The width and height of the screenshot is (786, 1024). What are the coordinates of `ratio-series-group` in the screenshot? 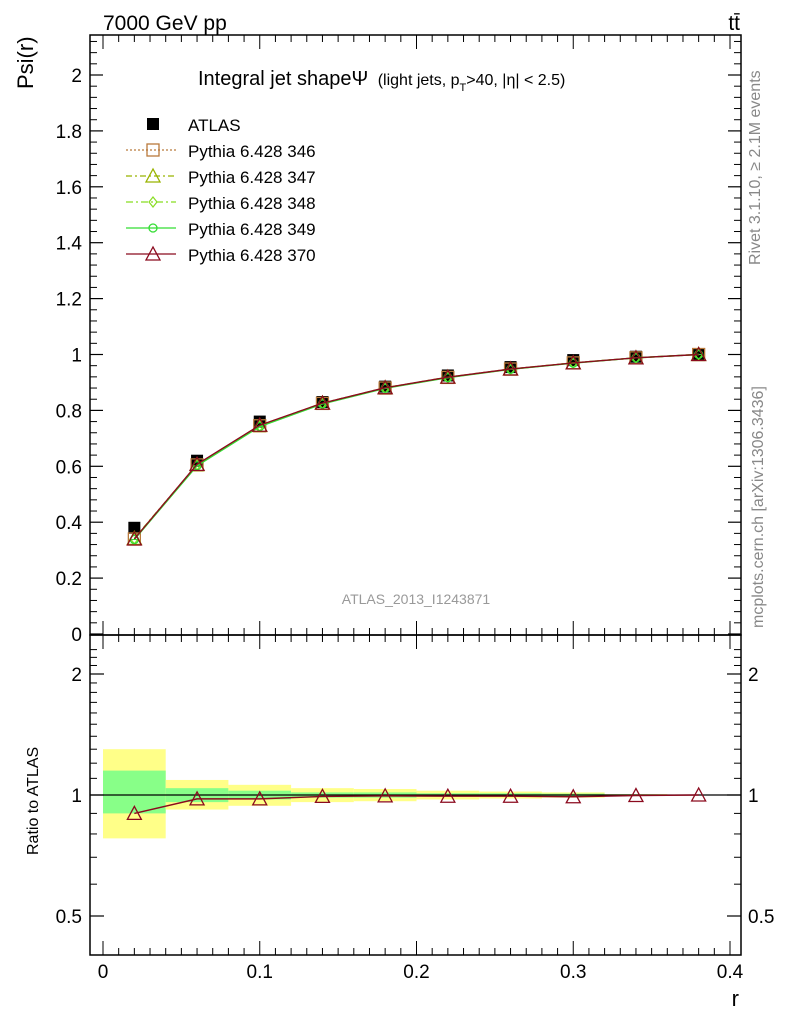 It's located at (416, 803).